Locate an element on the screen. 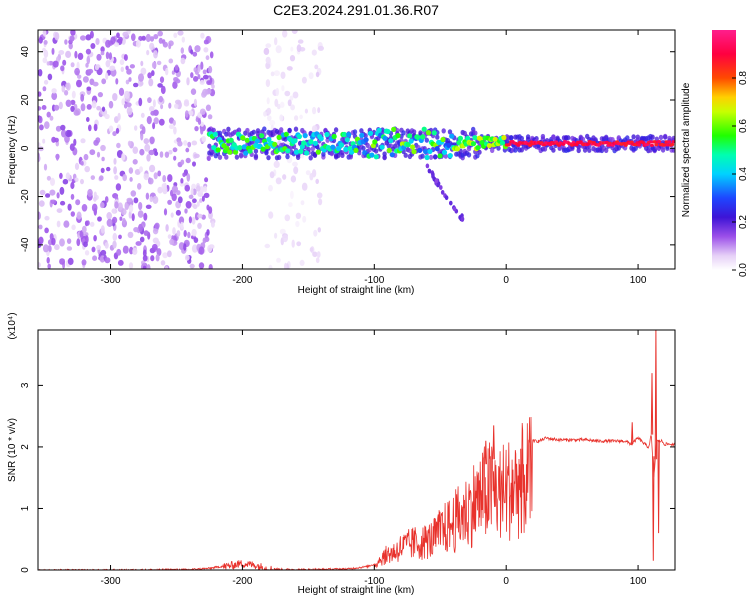  x-tick-label: -300 is located at coordinates (111, 280).